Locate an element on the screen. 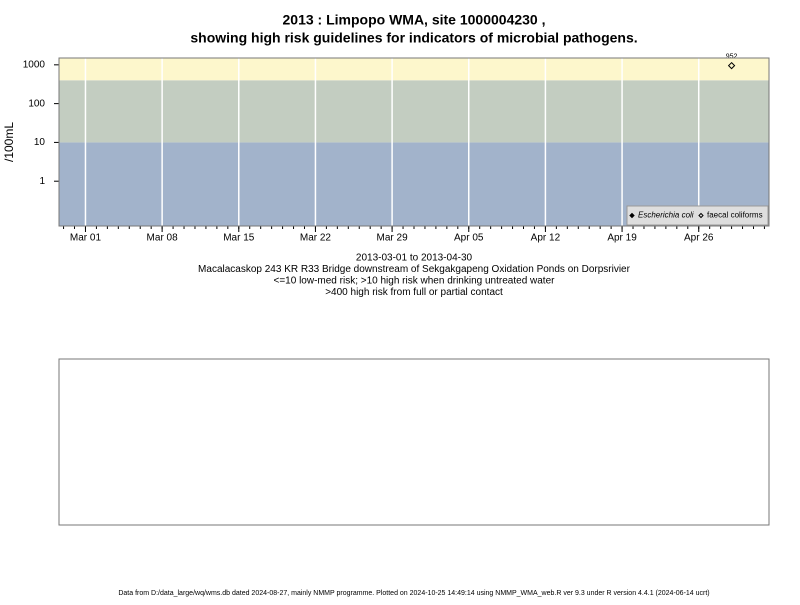 The width and height of the screenshot is (800, 605). y-tick-label: 1000 is located at coordinates (34, 64).